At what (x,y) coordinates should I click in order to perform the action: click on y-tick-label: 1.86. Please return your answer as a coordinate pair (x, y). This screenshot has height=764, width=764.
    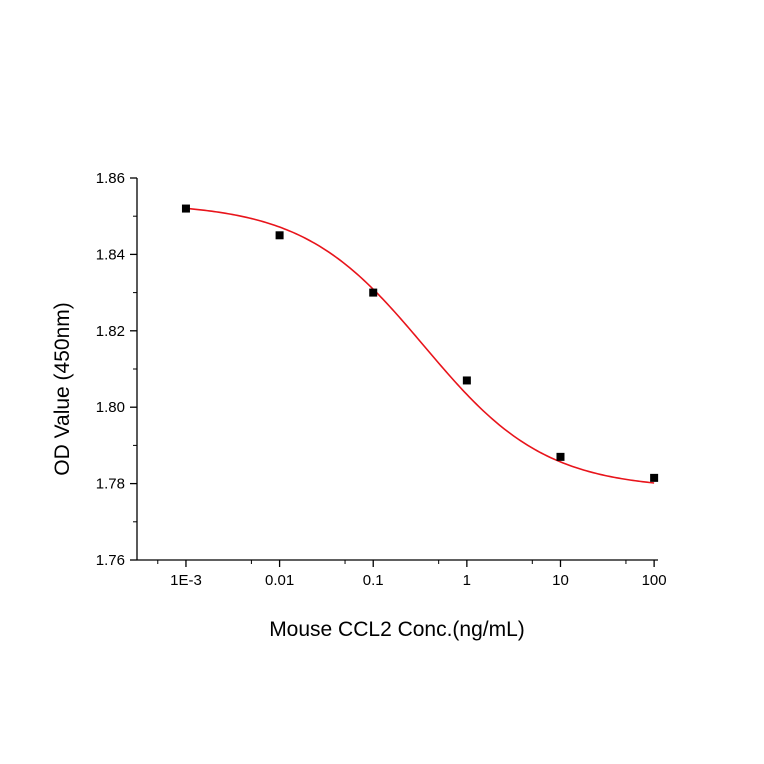
    Looking at the image, I should click on (110, 178).